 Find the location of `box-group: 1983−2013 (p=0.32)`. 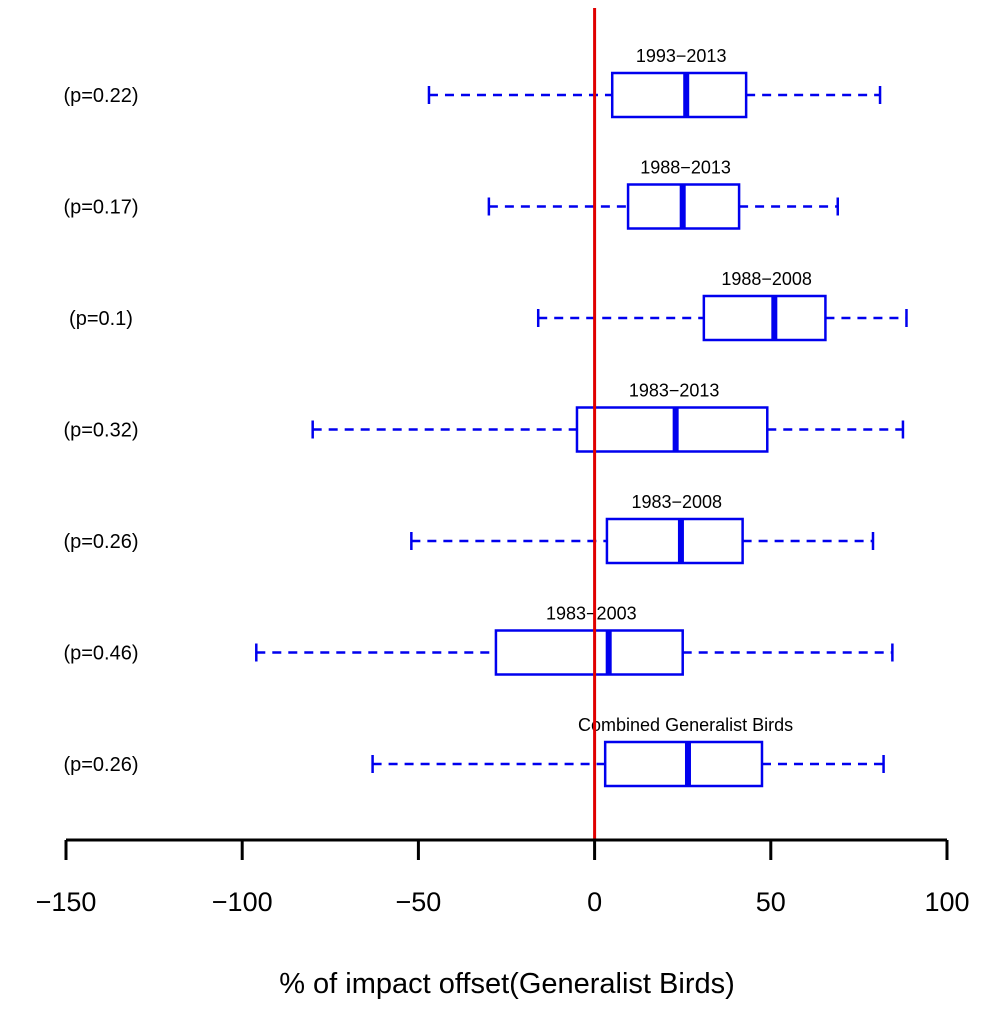

box-group: 1983−2013 (p=0.32) is located at coordinates (484, 417).